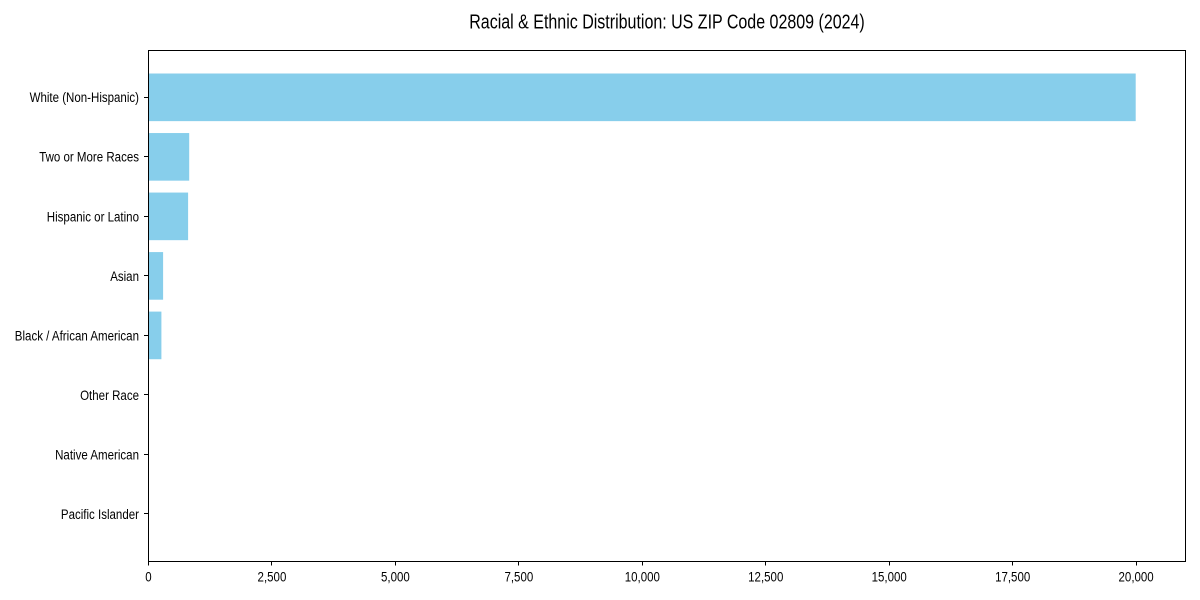 This screenshot has width=1200, height=600. I want to click on svg-text: 0, so click(148, 576).